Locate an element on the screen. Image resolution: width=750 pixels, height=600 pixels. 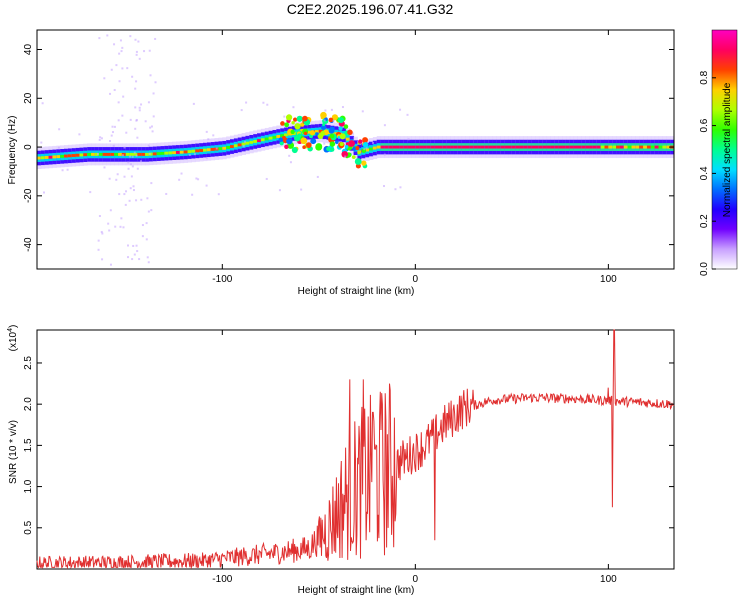
snr-y-tick-label: 1.5 is located at coordinates (28, 445).